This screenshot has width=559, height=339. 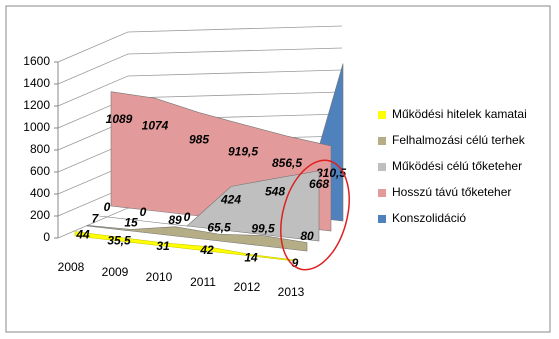 I want to click on value-label: 810,5, so click(x=331, y=173).